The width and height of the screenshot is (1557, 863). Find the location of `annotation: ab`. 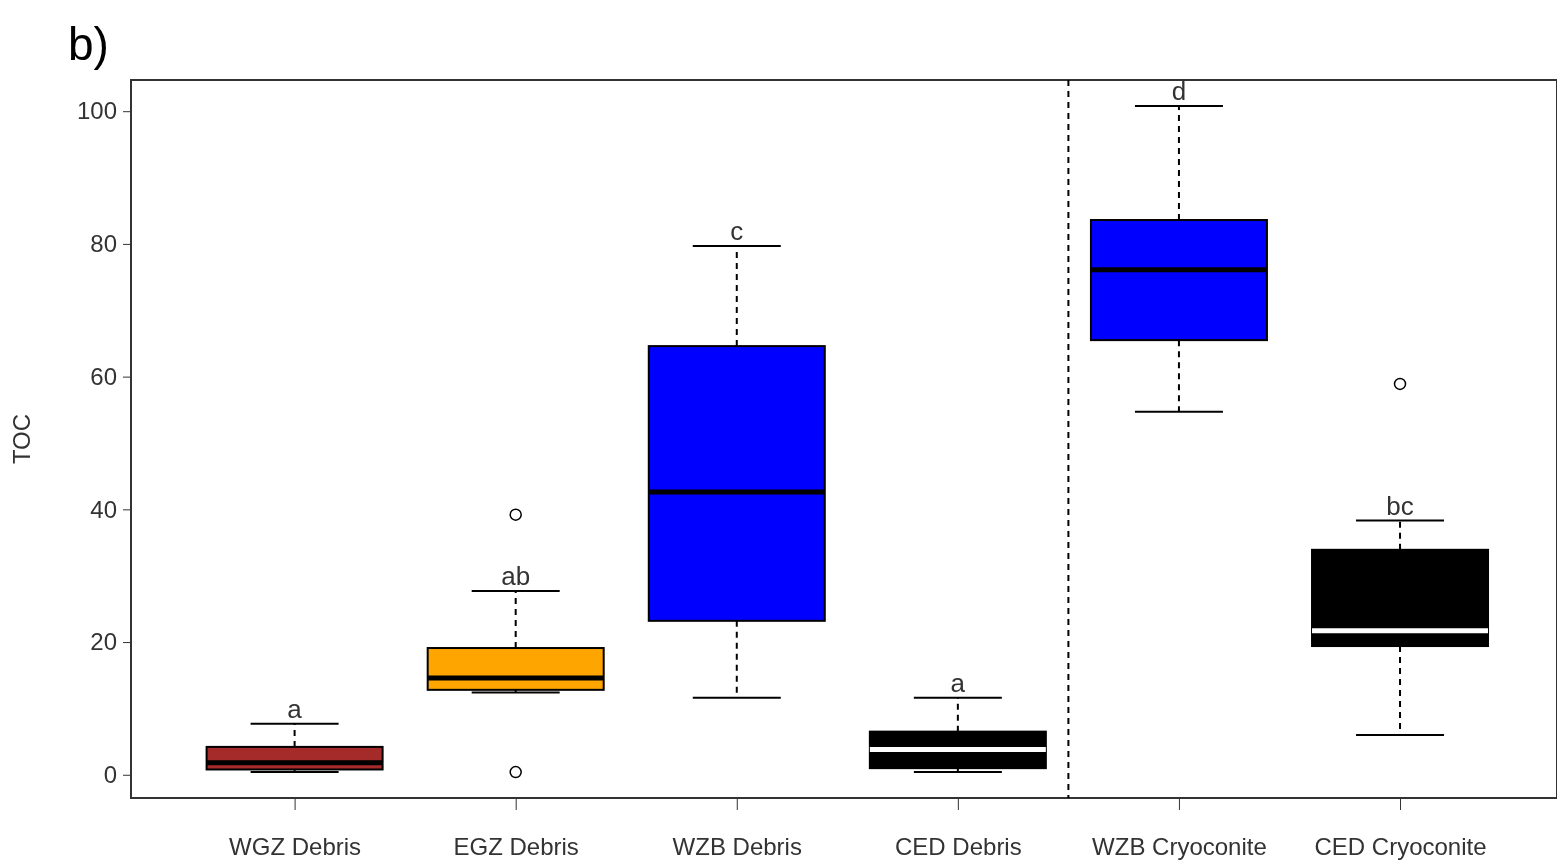

annotation: ab is located at coordinates (516, 575).